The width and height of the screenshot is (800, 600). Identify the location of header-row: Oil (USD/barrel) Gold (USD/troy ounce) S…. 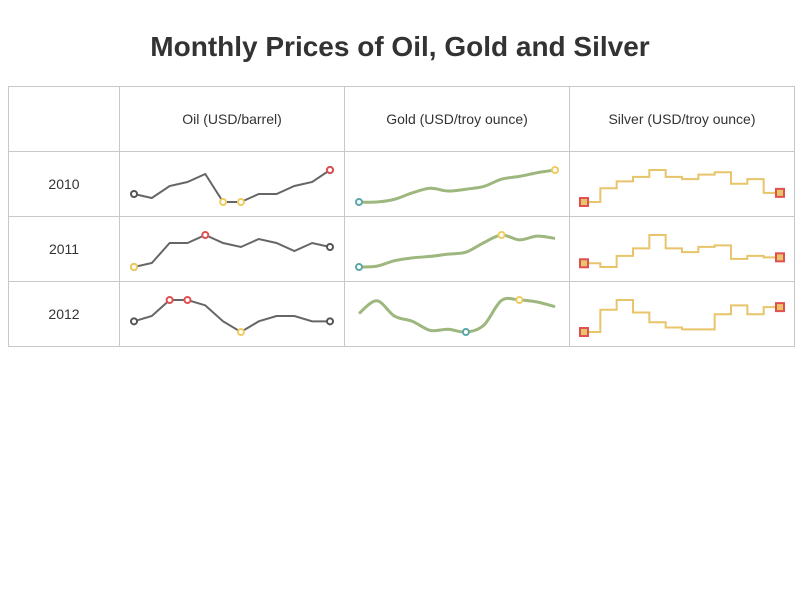
(401, 119).